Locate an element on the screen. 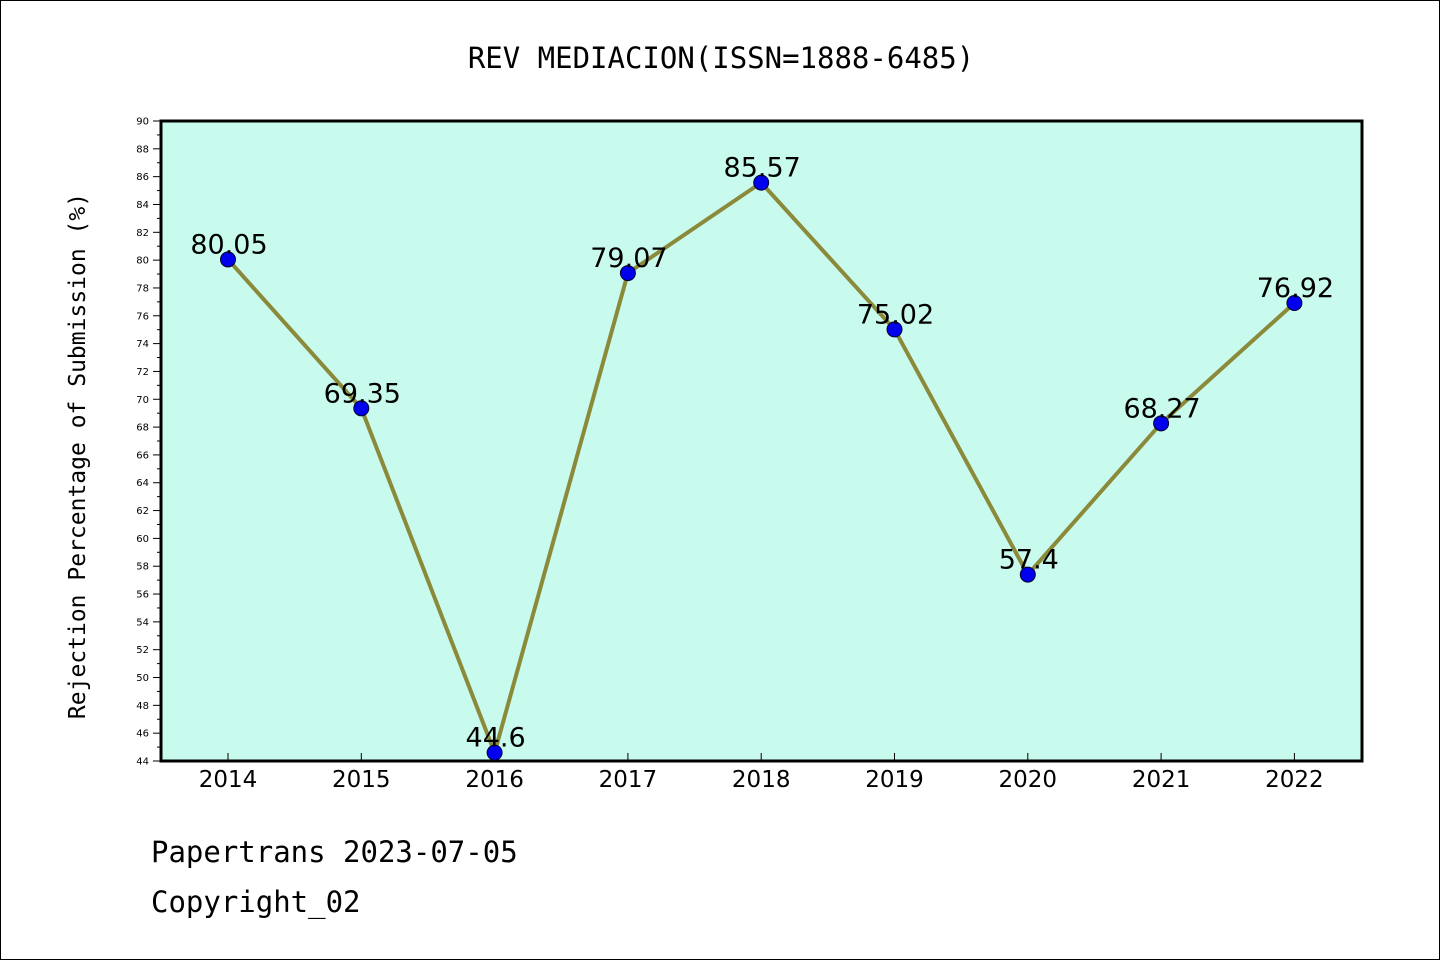  y-tick-label: 44 is located at coordinates (142, 762).